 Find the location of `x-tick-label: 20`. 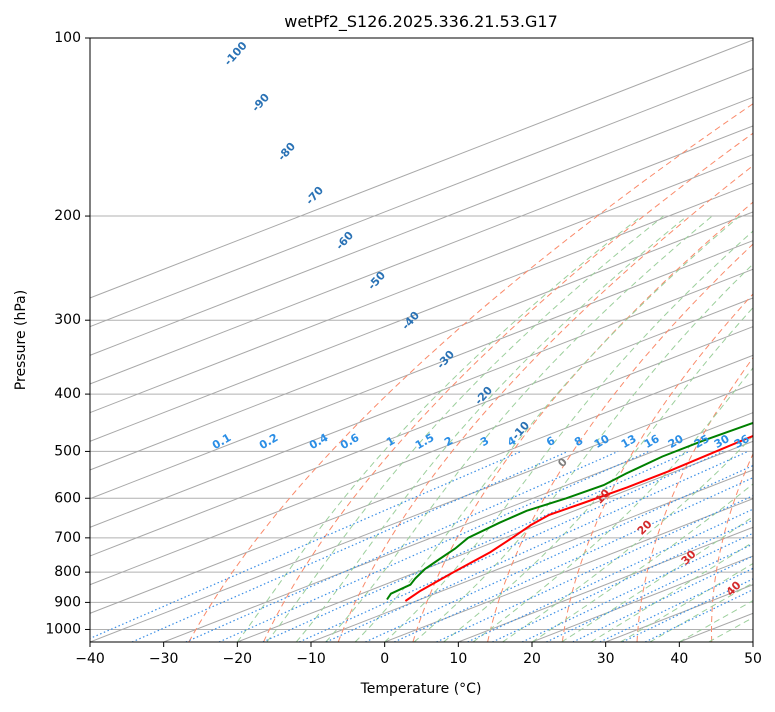

x-tick-label: 20 is located at coordinates (532, 659).